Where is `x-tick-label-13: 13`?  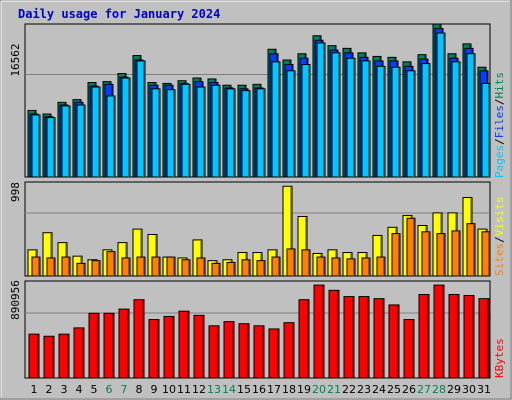
x-tick-label-13: 13 is located at coordinates (214, 389).